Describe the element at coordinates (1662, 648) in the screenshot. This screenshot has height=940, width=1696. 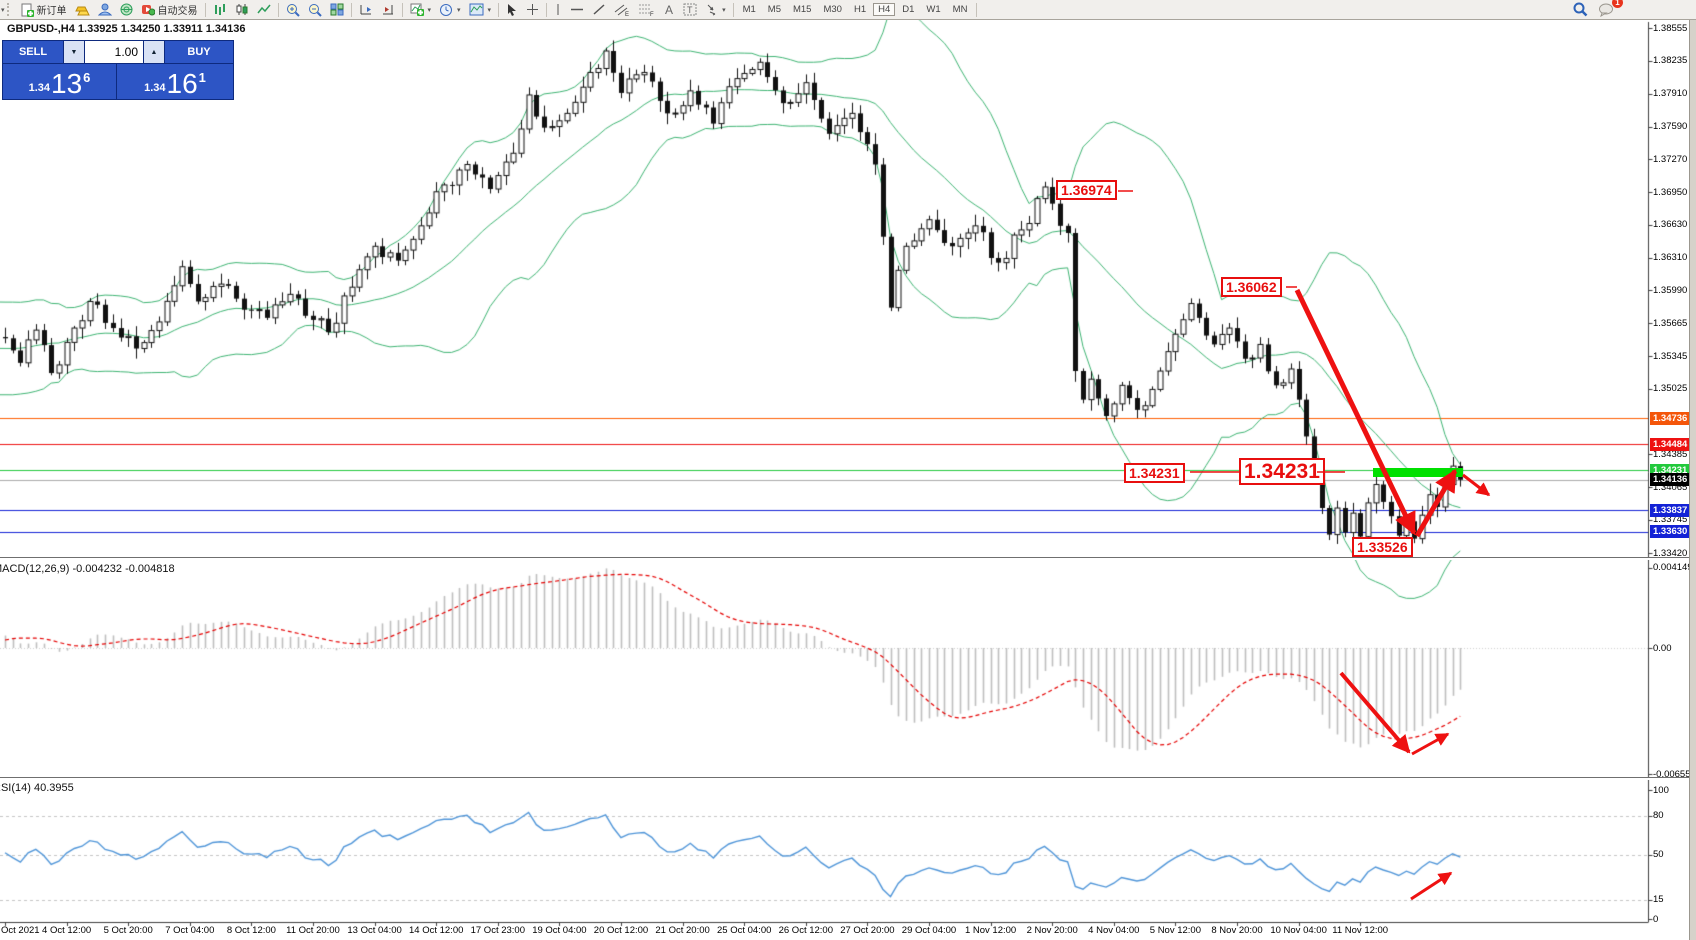
I see `macd-axis-tick: 0.00` at that location.